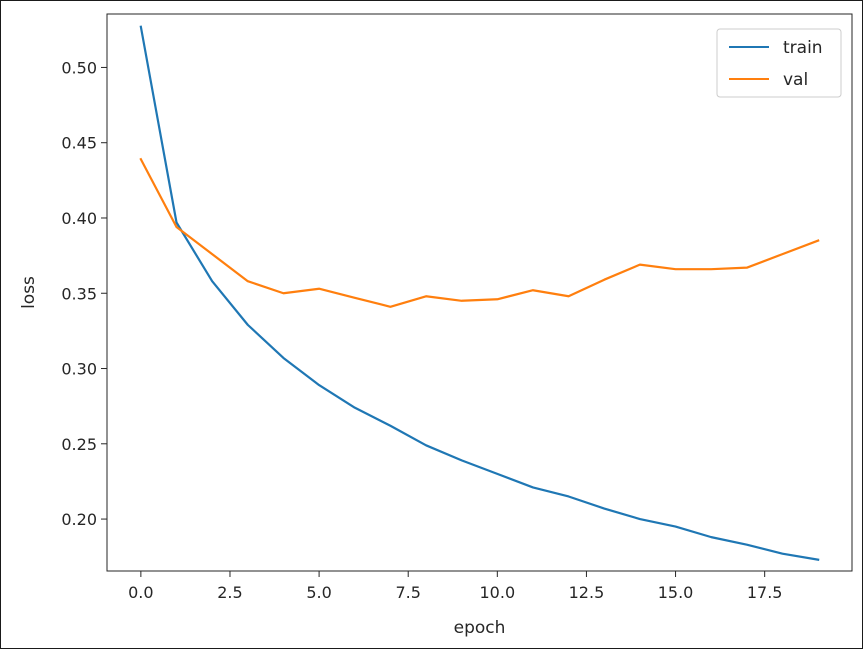 This screenshot has width=863, height=652. I want to click on x-tick-label: 10.0, so click(498, 592).